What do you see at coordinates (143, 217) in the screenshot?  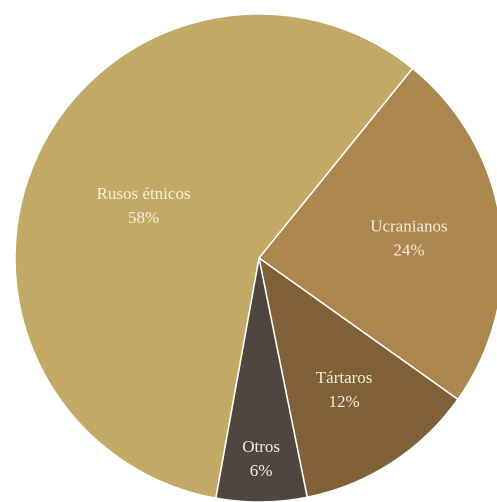 I see `slice-value-label: 58%` at bounding box center [143, 217].